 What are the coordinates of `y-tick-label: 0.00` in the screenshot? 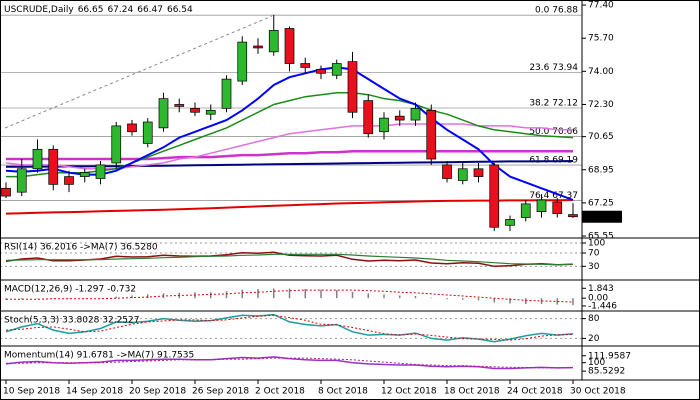 It's located at (598, 299).